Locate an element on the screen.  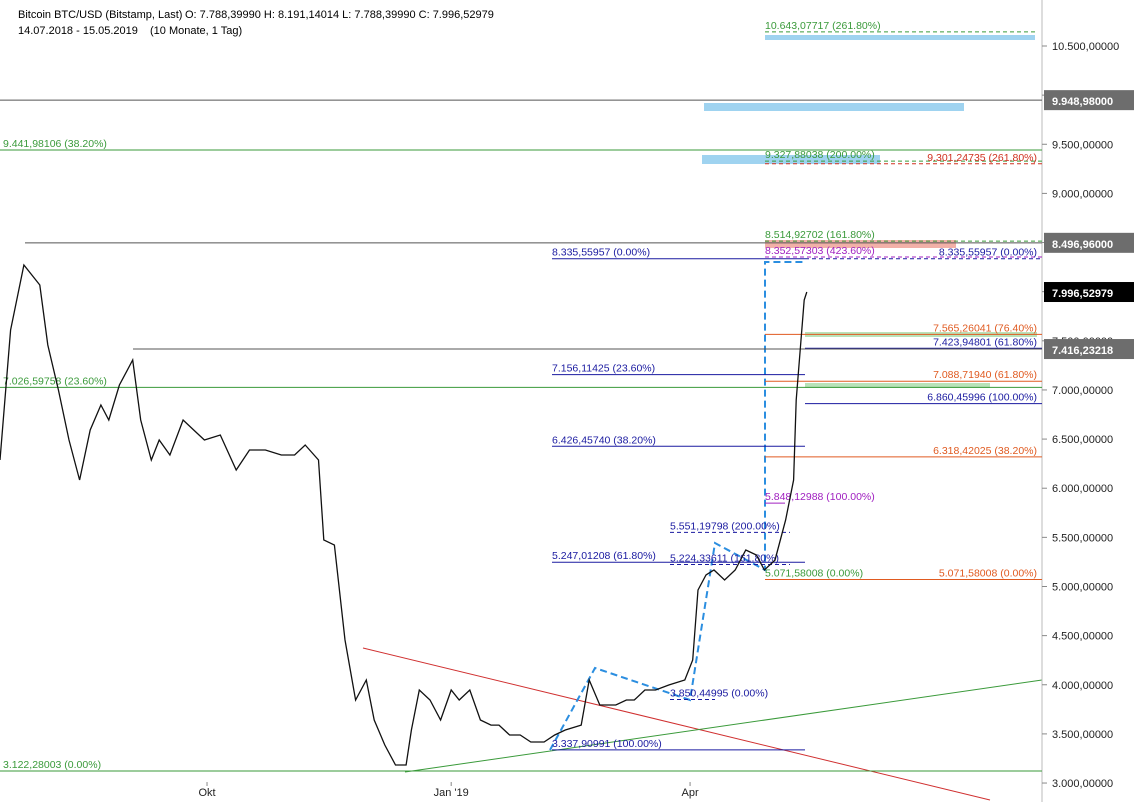
price-badge-label: 7.416,23218 is located at coordinates (1082, 351).